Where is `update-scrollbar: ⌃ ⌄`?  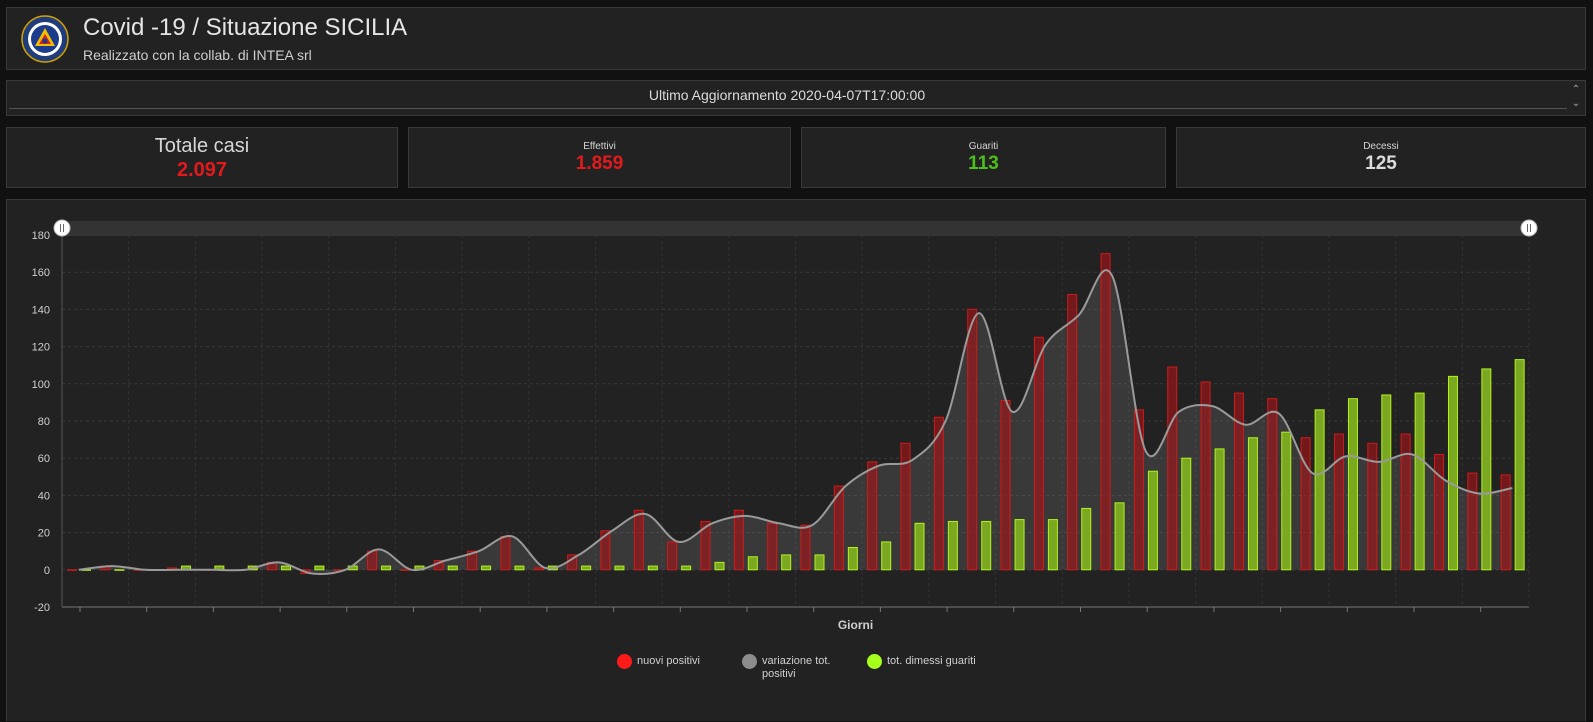
update-scrollbar: ⌃ ⌄ is located at coordinates (1576, 98).